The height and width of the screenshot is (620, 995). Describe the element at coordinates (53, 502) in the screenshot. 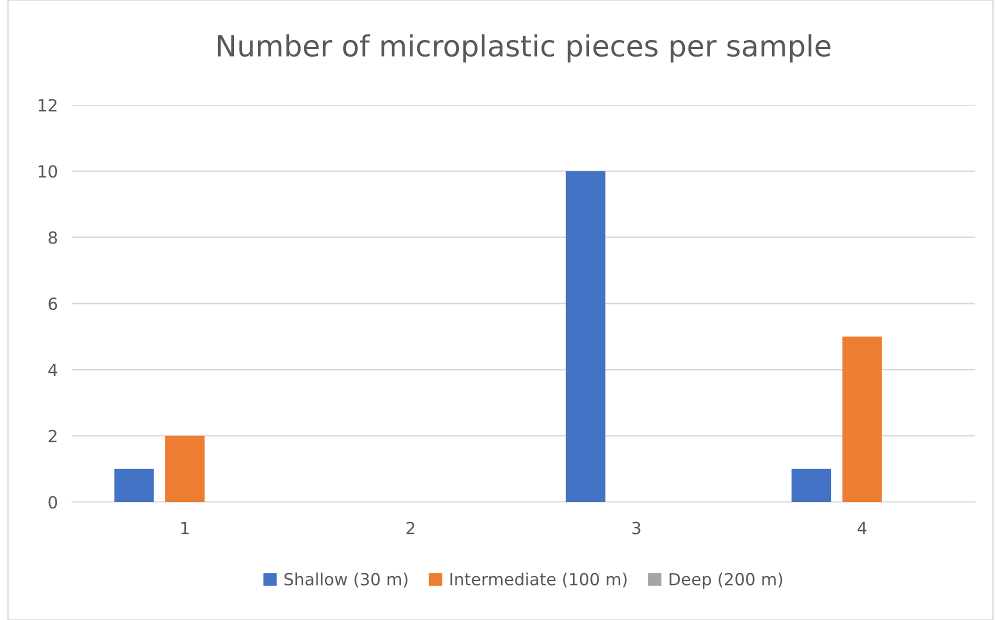

I see `y-tick-label: 0` at that location.